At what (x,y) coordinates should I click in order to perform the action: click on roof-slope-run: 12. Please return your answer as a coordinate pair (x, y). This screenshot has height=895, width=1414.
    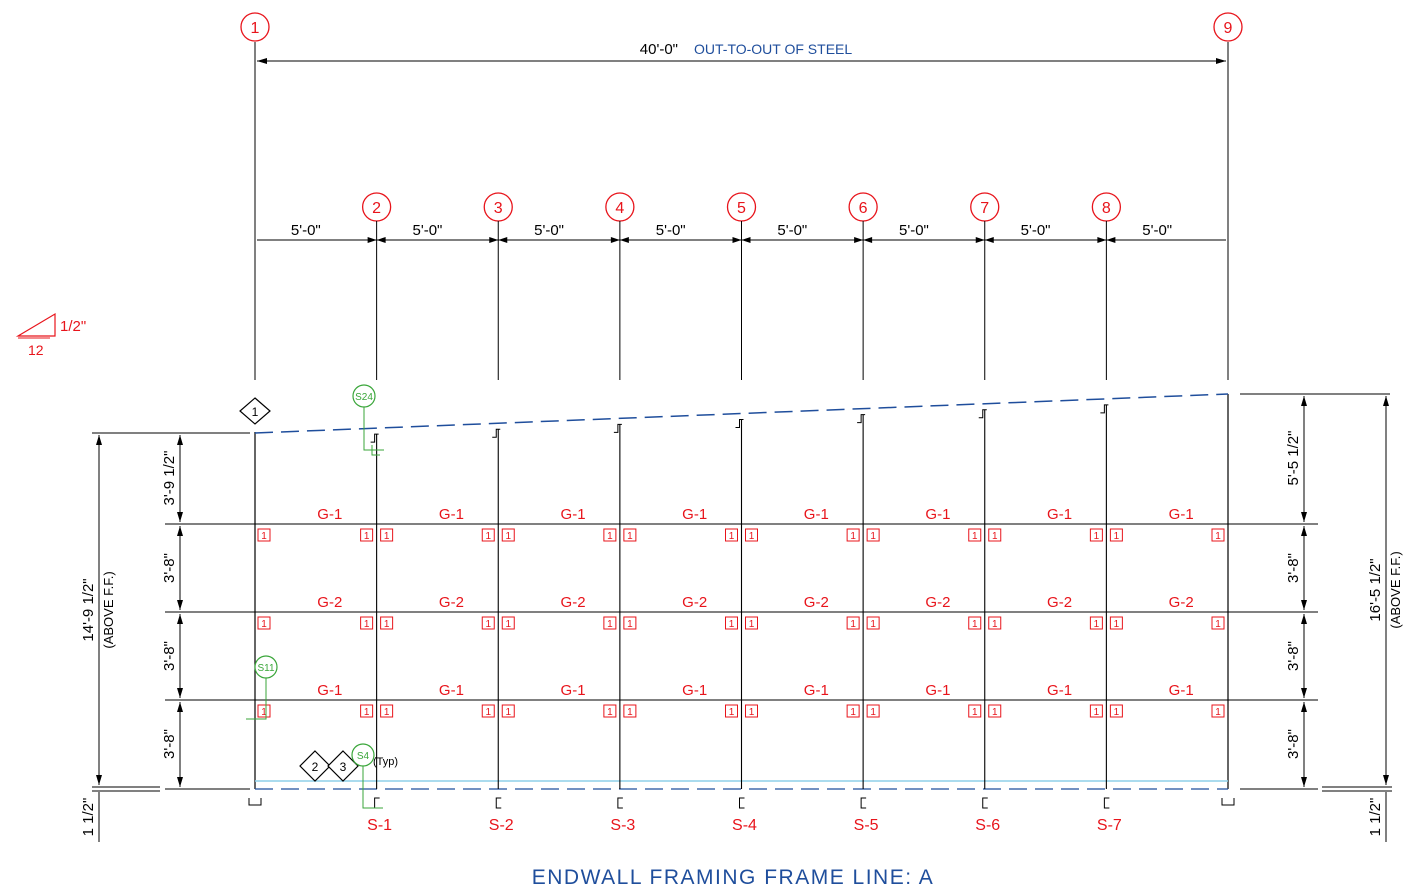
    Looking at the image, I should click on (36, 350).